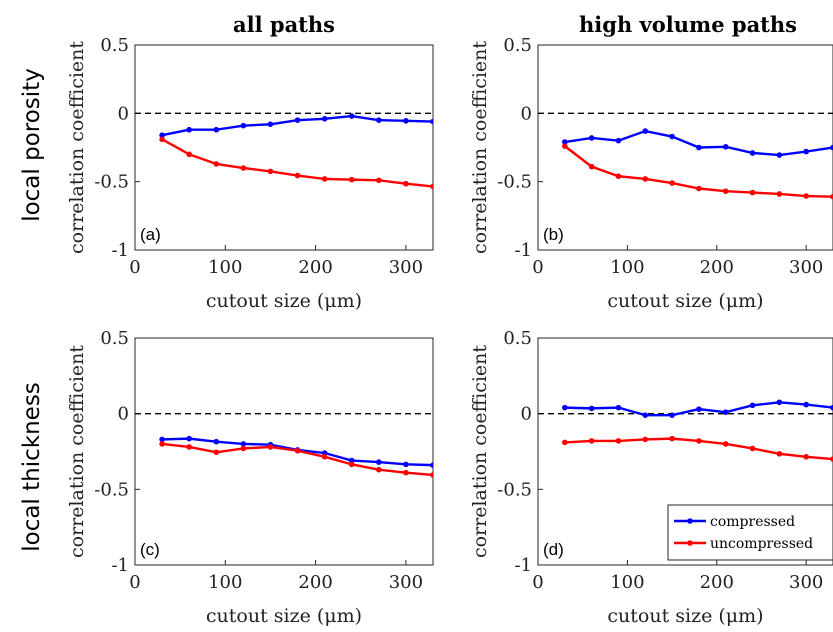 This screenshot has height=632, width=833. What do you see at coordinates (134, 267) in the screenshot?
I see `x-tick-label: 0` at bounding box center [134, 267].